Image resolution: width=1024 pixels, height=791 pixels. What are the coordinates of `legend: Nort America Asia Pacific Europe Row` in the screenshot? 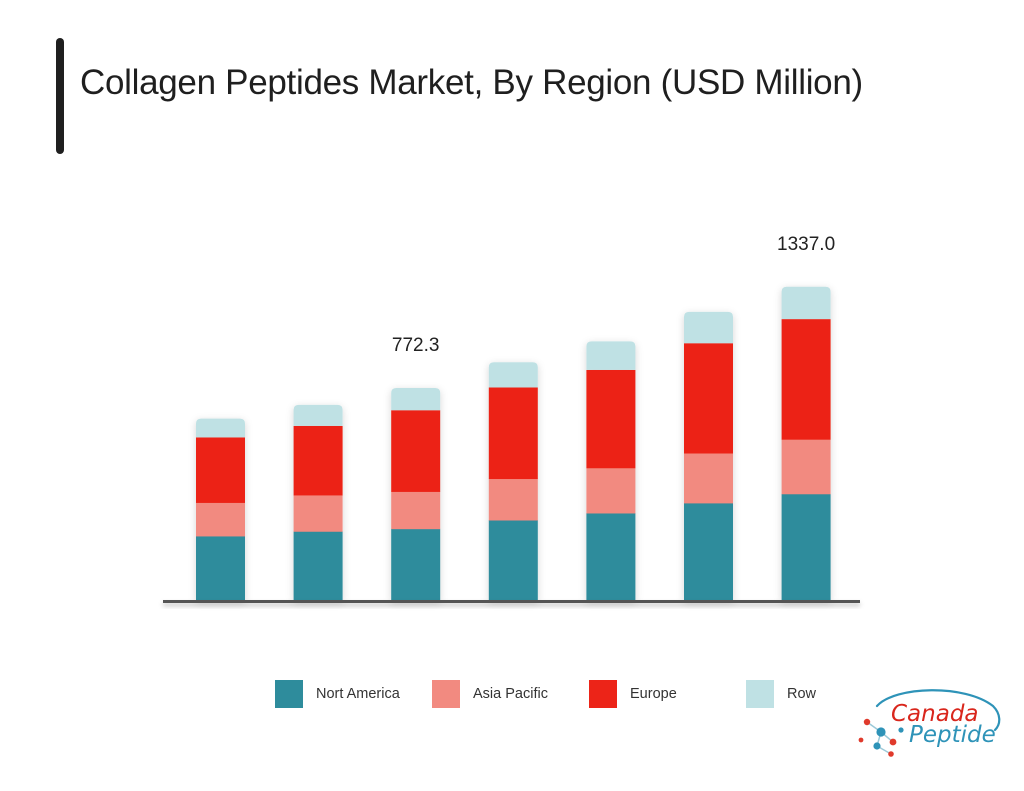 It's located at (589, 694).